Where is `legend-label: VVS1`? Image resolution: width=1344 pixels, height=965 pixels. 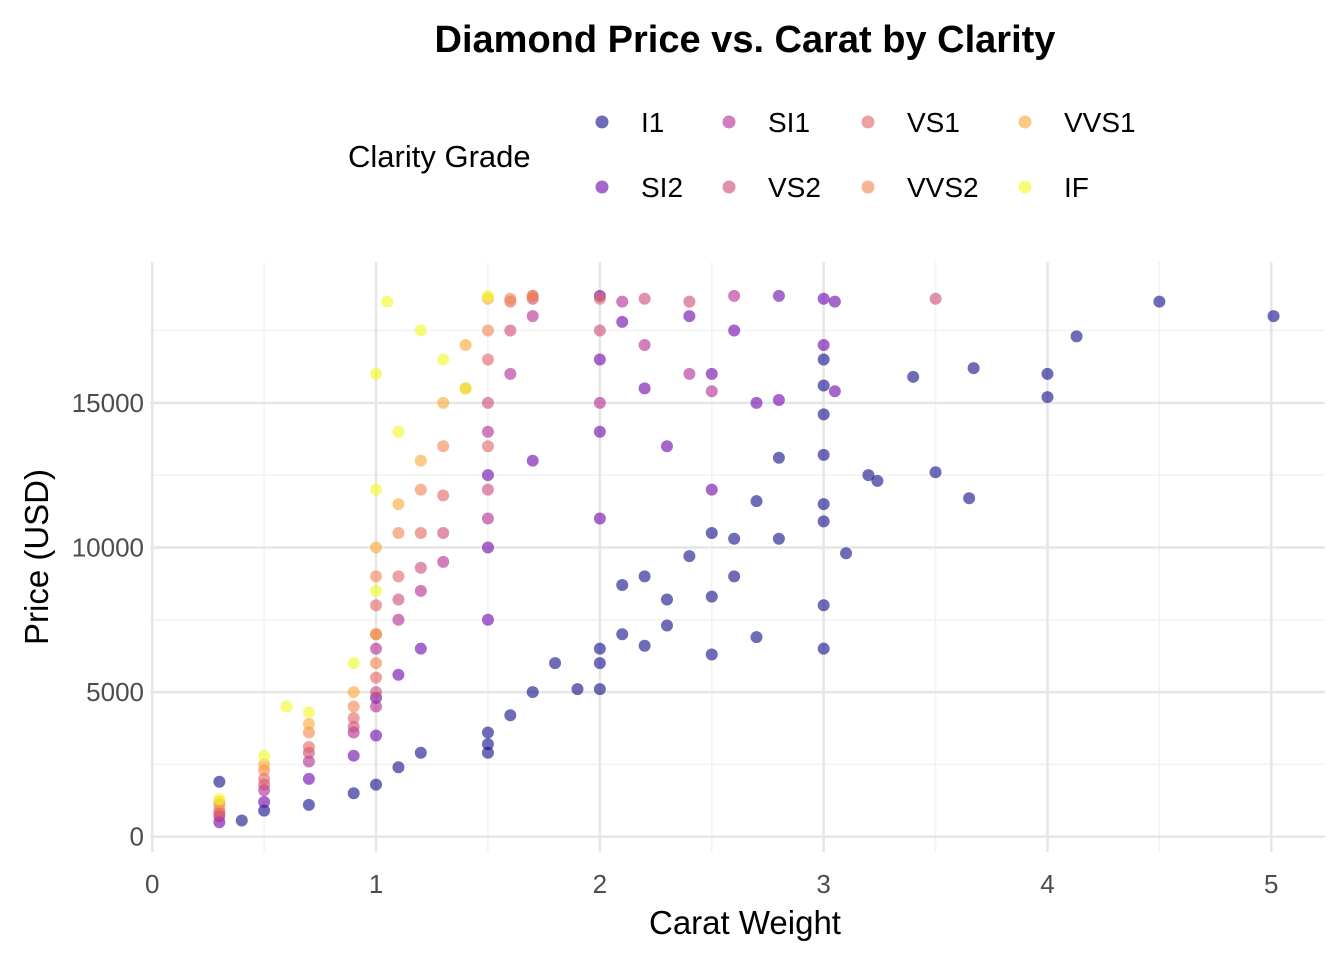 legend-label: VVS1 is located at coordinates (1100, 122).